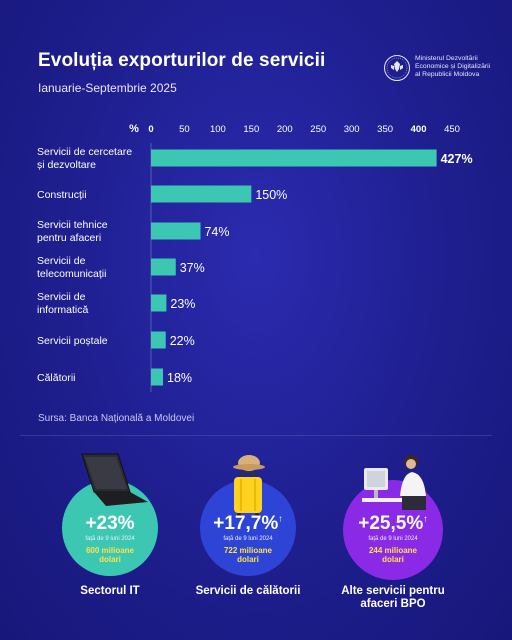 This screenshot has width=512, height=640. I want to click on divider, so click(256, 435).